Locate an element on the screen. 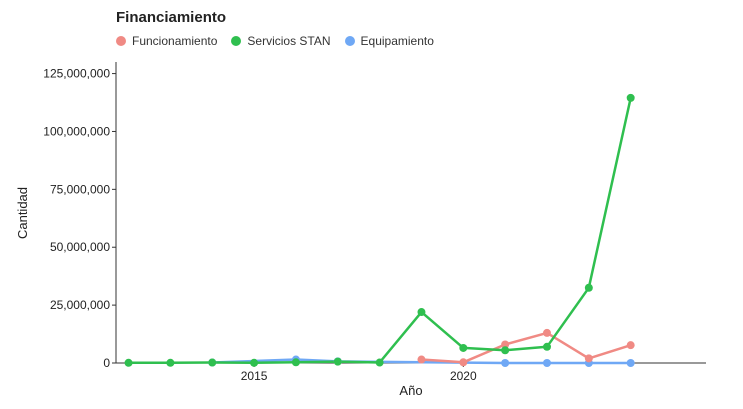 The width and height of the screenshot is (743, 409). legend-item-equipamiento: Equipamiento is located at coordinates (389, 41).